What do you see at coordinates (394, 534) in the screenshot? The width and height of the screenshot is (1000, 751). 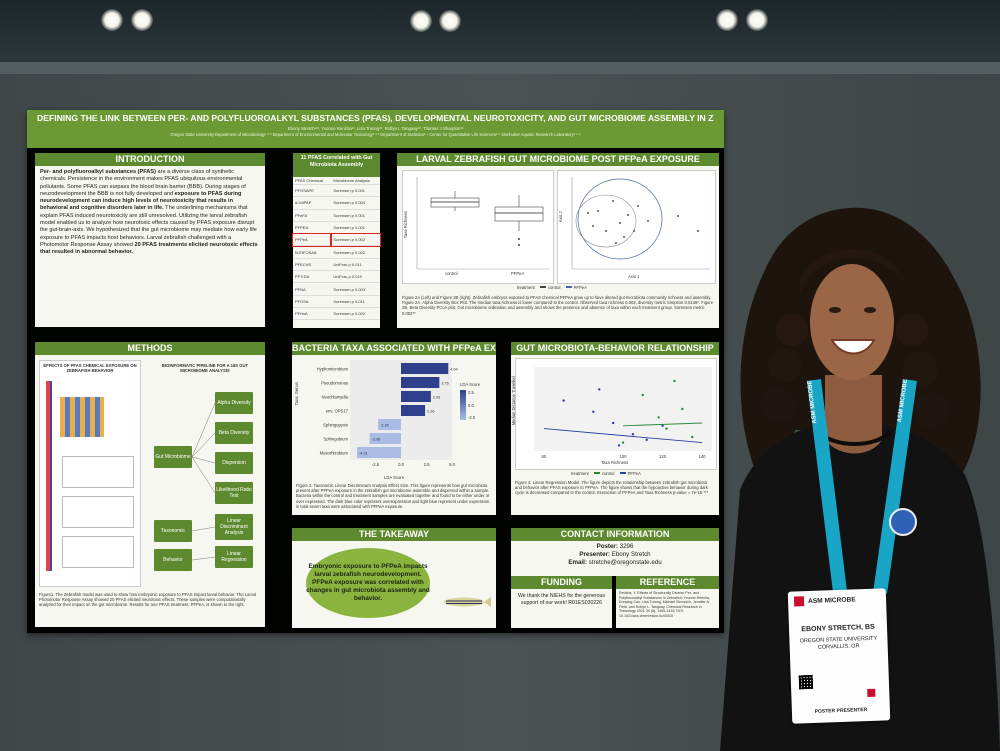 I see `takeaway-header: THE TAKEAWAY` at bounding box center [394, 534].